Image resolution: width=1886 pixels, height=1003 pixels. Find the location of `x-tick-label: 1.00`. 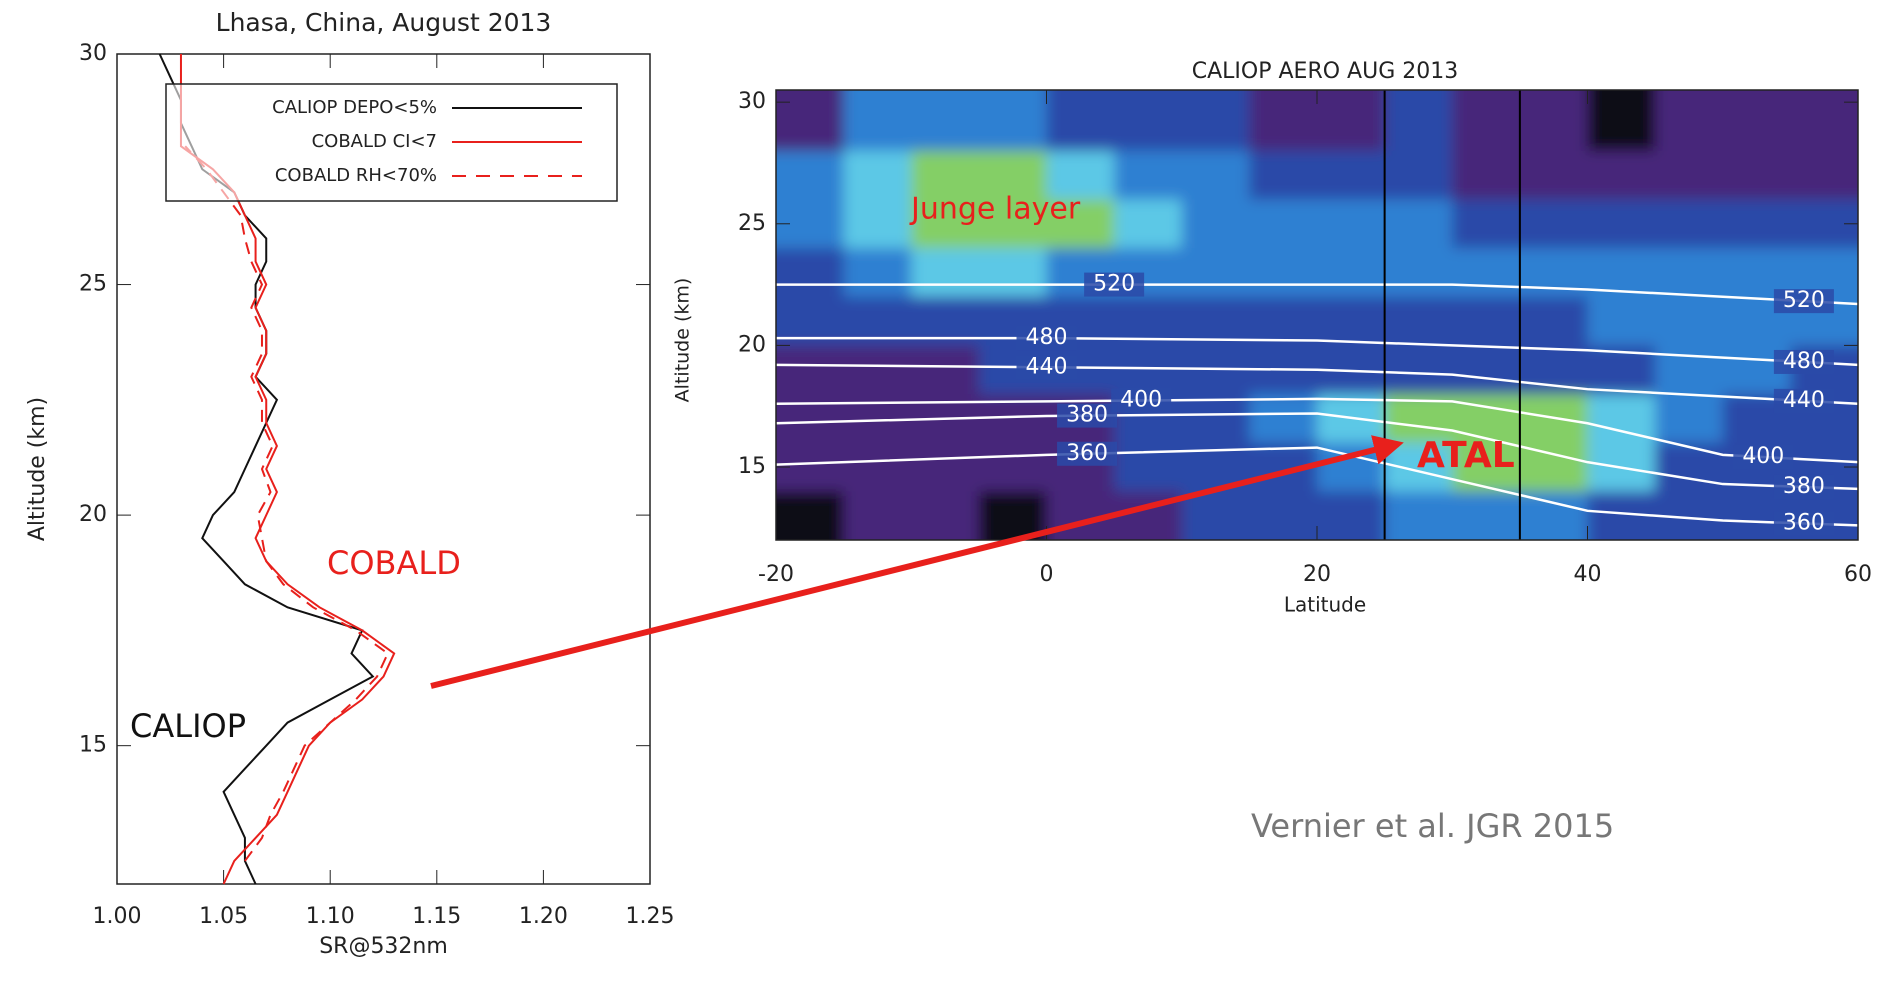

x-tick-label: 1.00 is located at coordinates (117, 916).